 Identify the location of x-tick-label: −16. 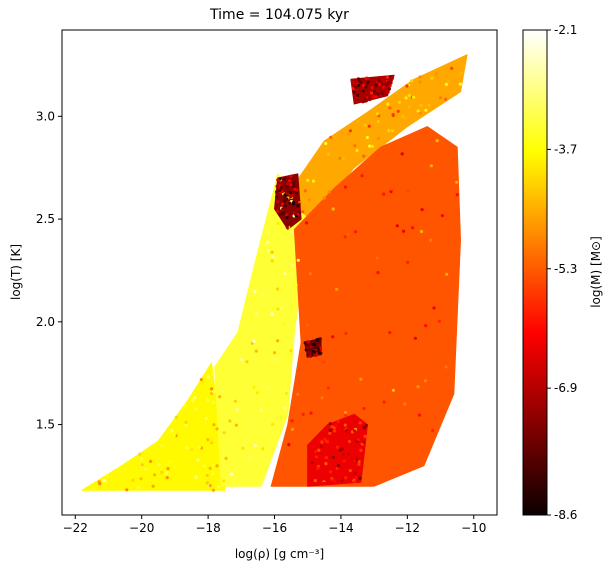
(274, 528).